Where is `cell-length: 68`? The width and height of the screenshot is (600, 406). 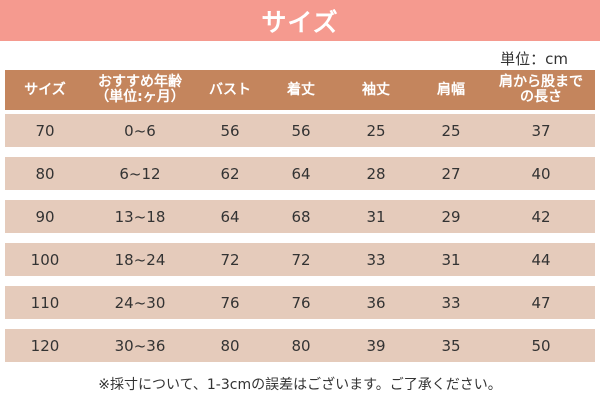 cell-length: 68 is located at coordinates (301, 216).